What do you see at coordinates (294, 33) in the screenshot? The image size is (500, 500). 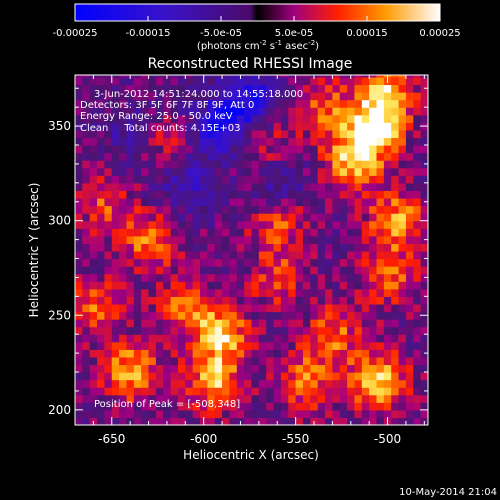 I see `colorbar-tick-3: 5.0e-05` at bounding box center [294, 33].